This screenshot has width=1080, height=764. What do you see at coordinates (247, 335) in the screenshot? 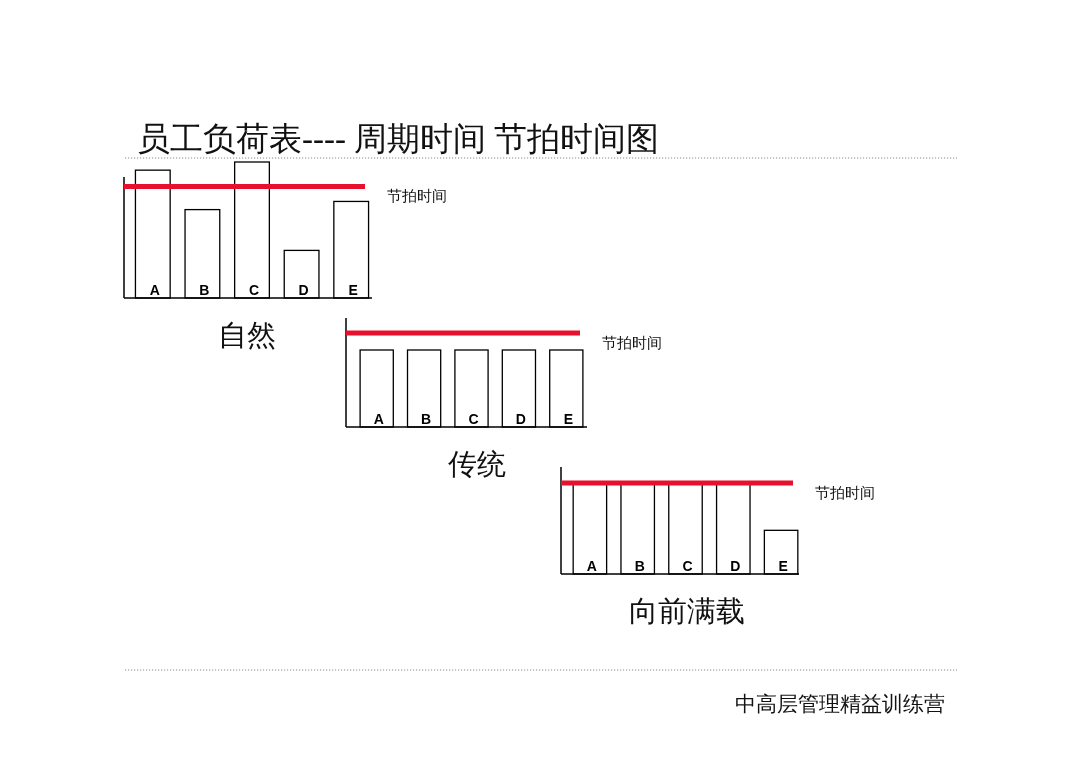
I see `x-axis-title: 自然` at bounding box center [247, 335].